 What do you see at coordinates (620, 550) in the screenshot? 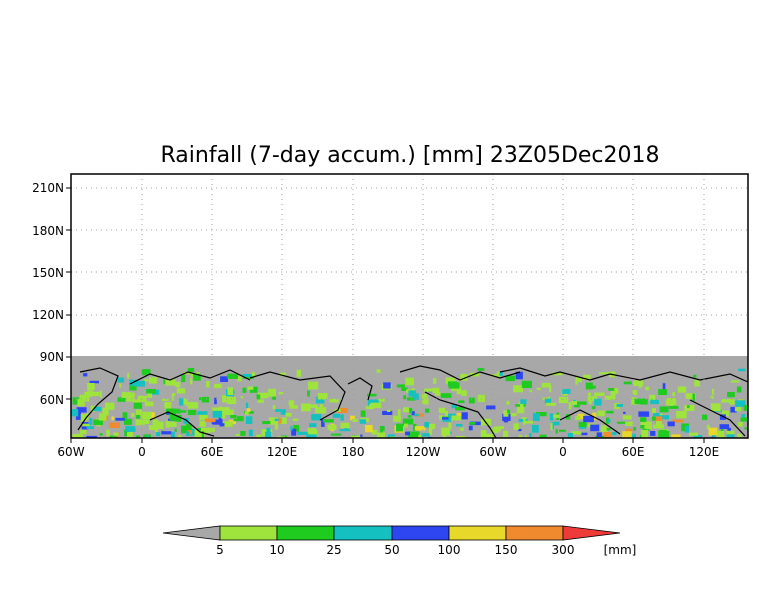
I see `colorbar-unit-label: [mm]` at bounding box center [620, 550].